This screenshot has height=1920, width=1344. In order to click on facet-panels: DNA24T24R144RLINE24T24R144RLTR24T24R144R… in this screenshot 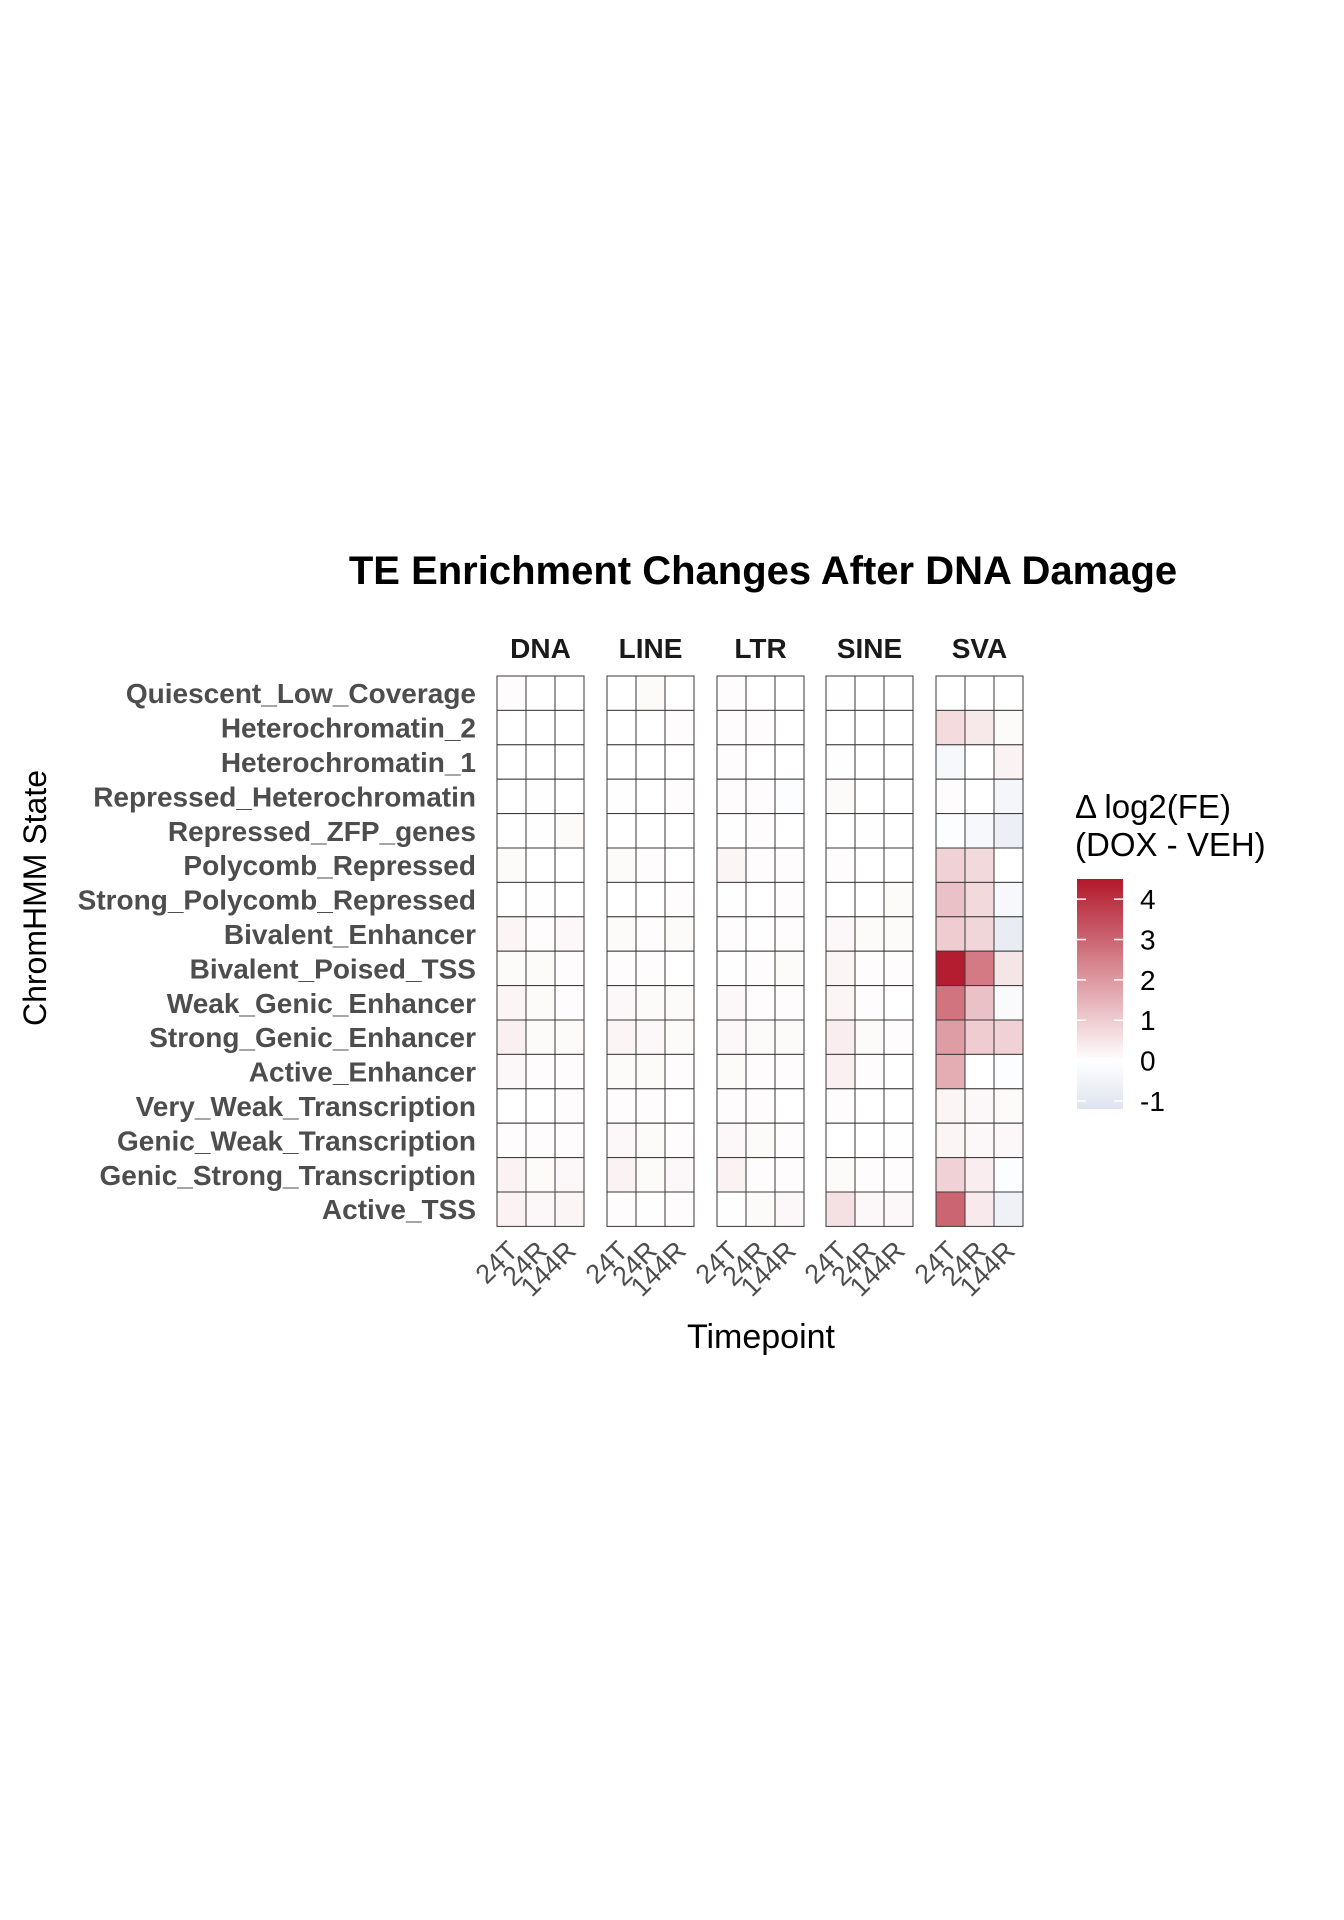, I will do `click(747, 967)`.